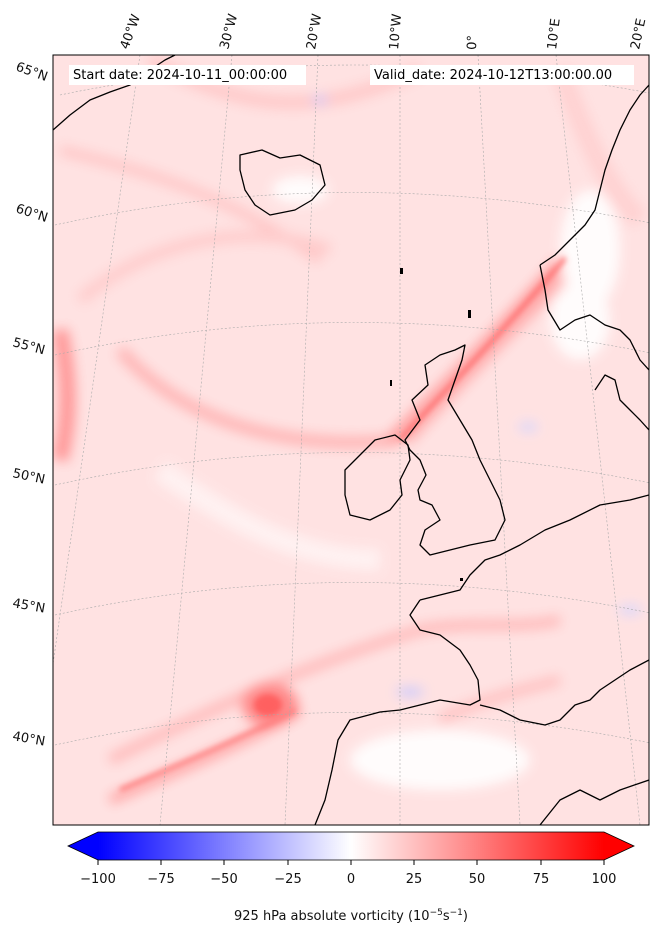  Describe the element at coordinates (30, 405) in the screenshot. I see `latitude-labels: 65°N 60°N 55°N 50°N 45°N 40°N` at that location.